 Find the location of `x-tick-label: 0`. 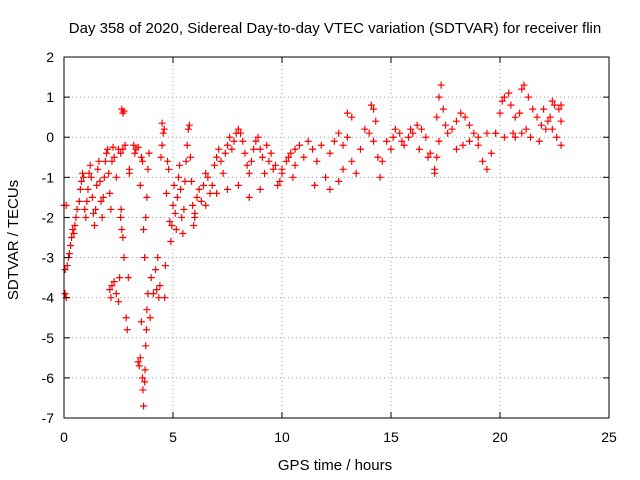

x-tick-label: 0 is located at coordinates (64, 437).